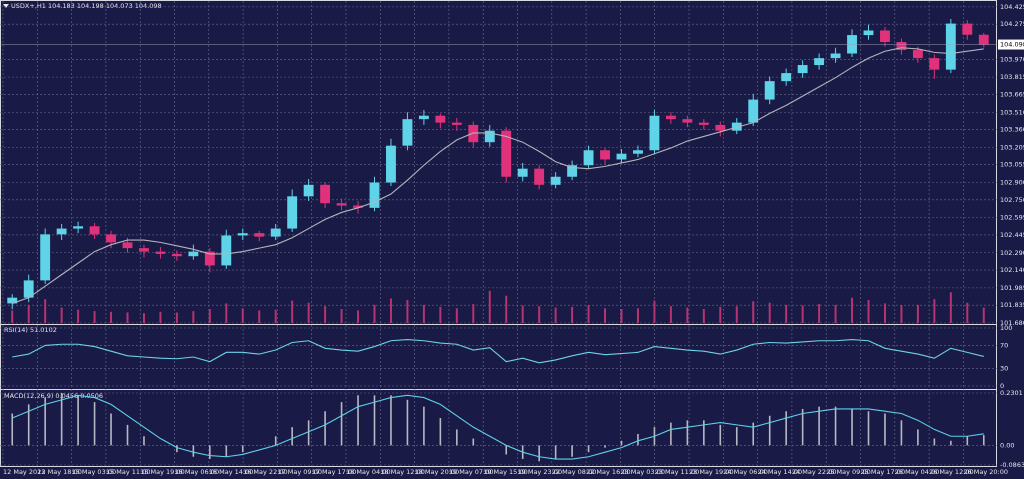 This screenshot has height=479, width=1024. I want to click on y-tick-label: 103.815, so click(1012, 77).